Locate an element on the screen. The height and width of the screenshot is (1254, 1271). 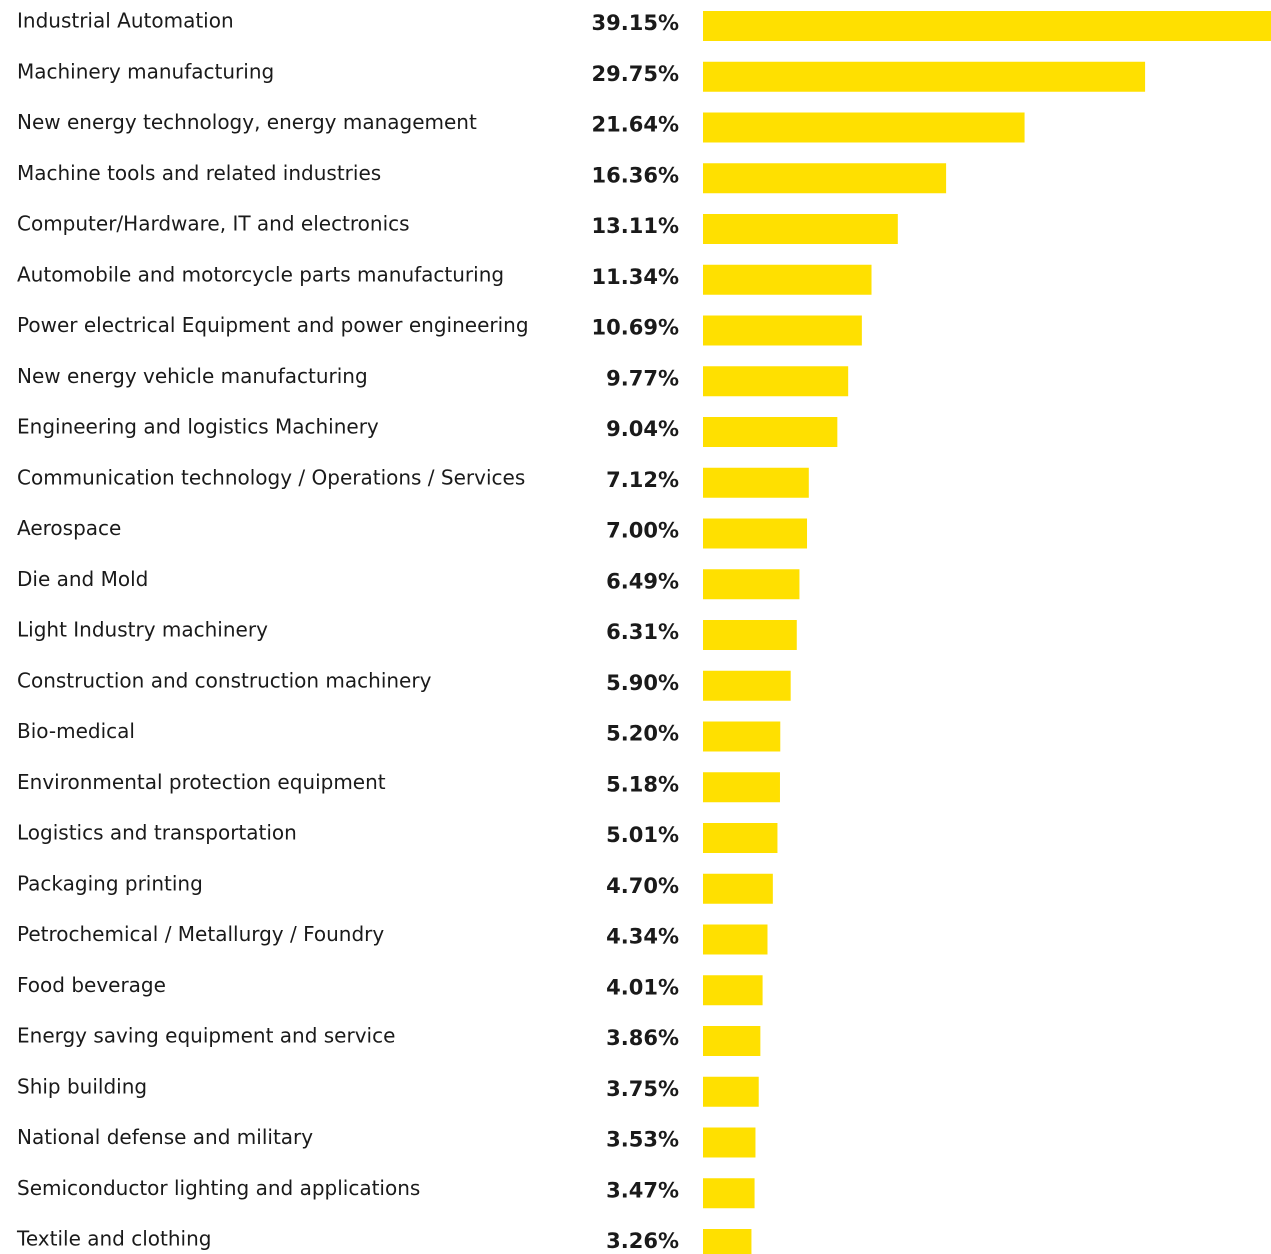
value-label: 3.47% is located at coordinates (642, 1190).